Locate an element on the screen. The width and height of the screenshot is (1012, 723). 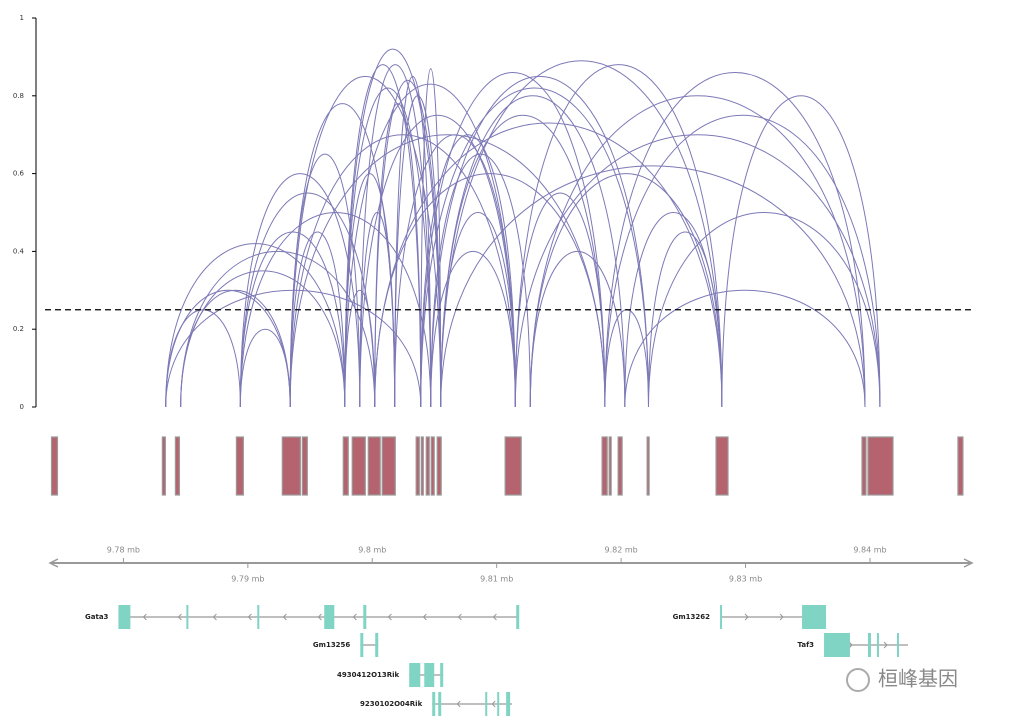
x-tick-label: 9.79 mb is located at coordinates (247, 579).